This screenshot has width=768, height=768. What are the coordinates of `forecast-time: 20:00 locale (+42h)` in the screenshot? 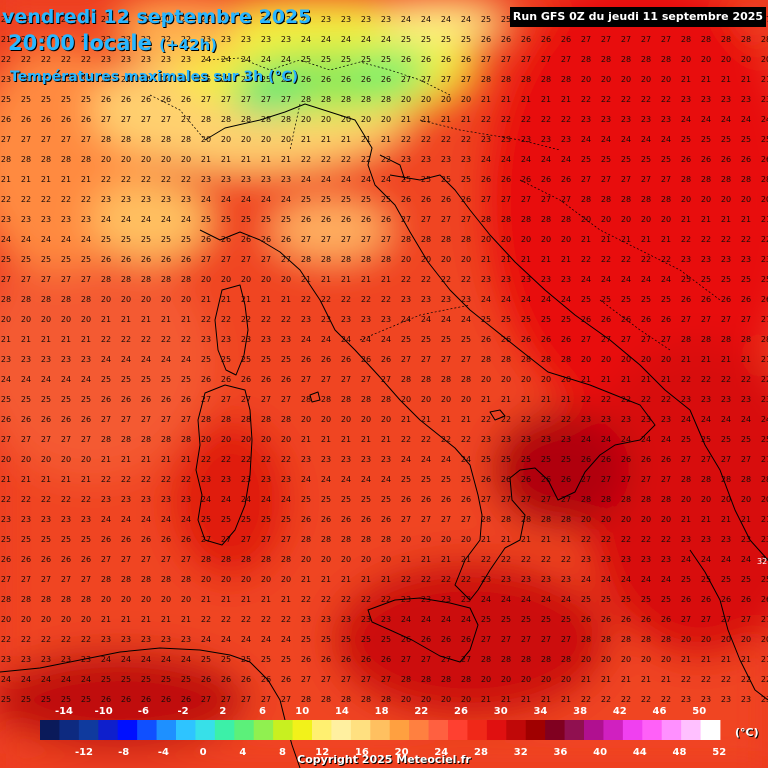 It's located at (112, 43).